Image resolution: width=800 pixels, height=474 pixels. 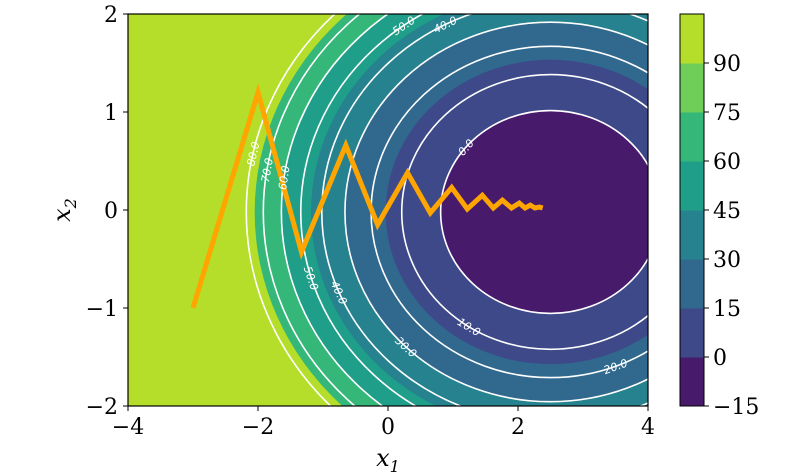 I want to click on colorbar-tick-label: 0, so click(x=720, y=358).